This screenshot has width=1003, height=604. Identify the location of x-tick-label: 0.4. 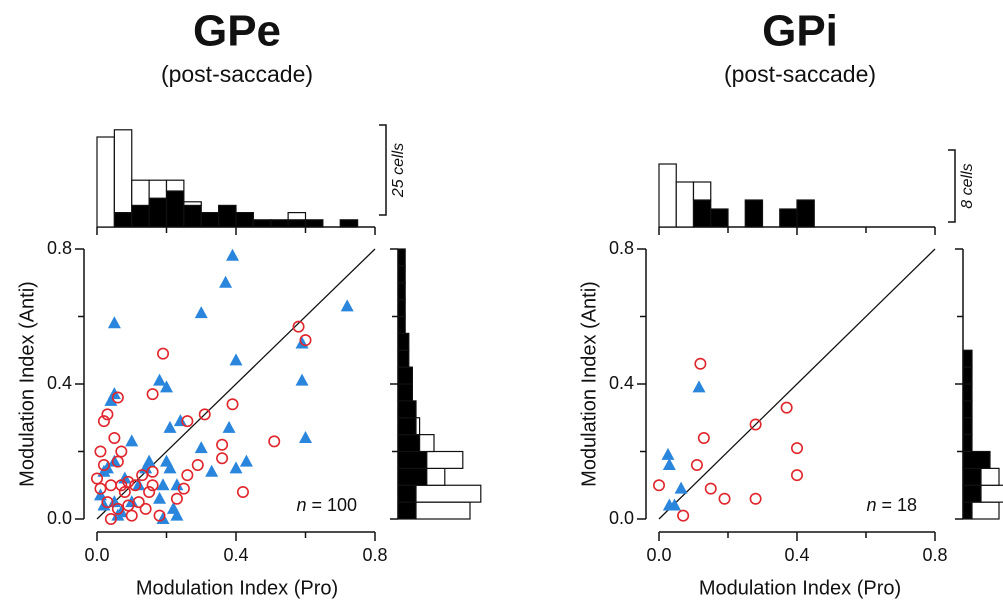
(235, 555).